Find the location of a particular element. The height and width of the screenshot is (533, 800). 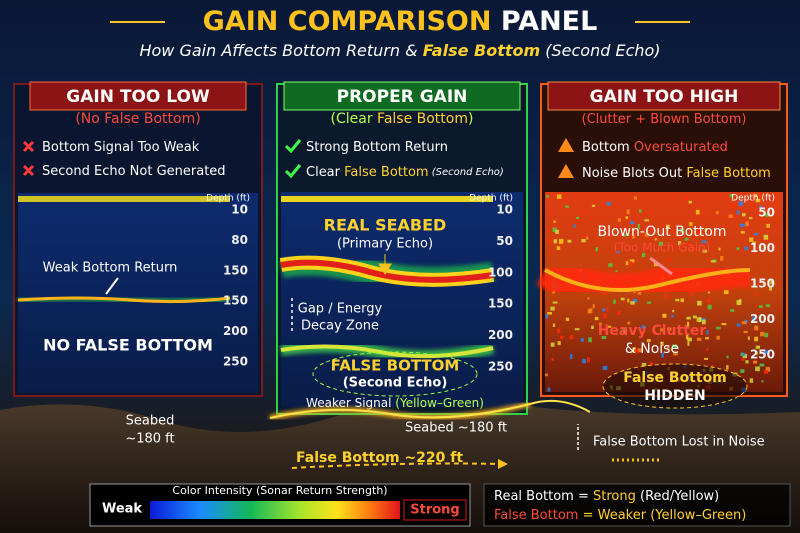

depth-tick-label: 50 is located at coordinates (766, 213).